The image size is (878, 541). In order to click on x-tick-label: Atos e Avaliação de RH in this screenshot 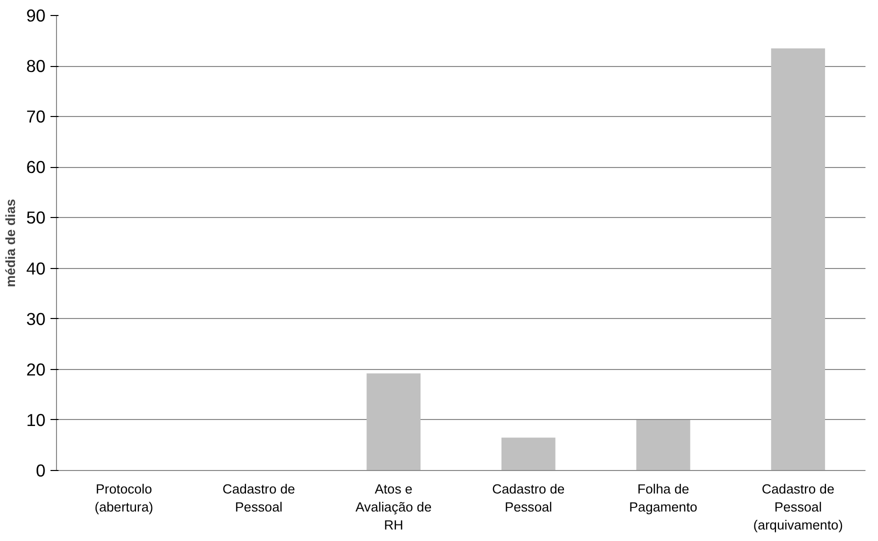, I will do `click(394, 507)`.